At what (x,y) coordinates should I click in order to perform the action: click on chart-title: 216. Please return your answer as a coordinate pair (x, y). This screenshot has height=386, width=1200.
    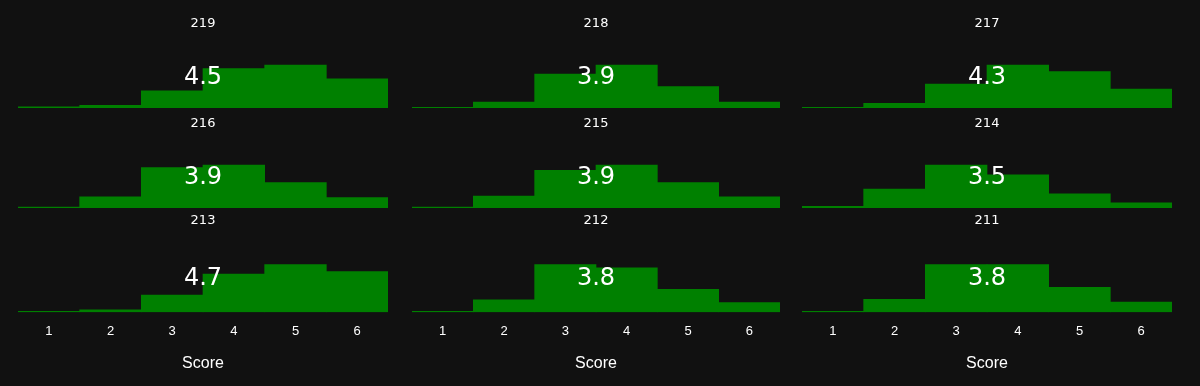
    Looking at the image, I should click on (203, 123).